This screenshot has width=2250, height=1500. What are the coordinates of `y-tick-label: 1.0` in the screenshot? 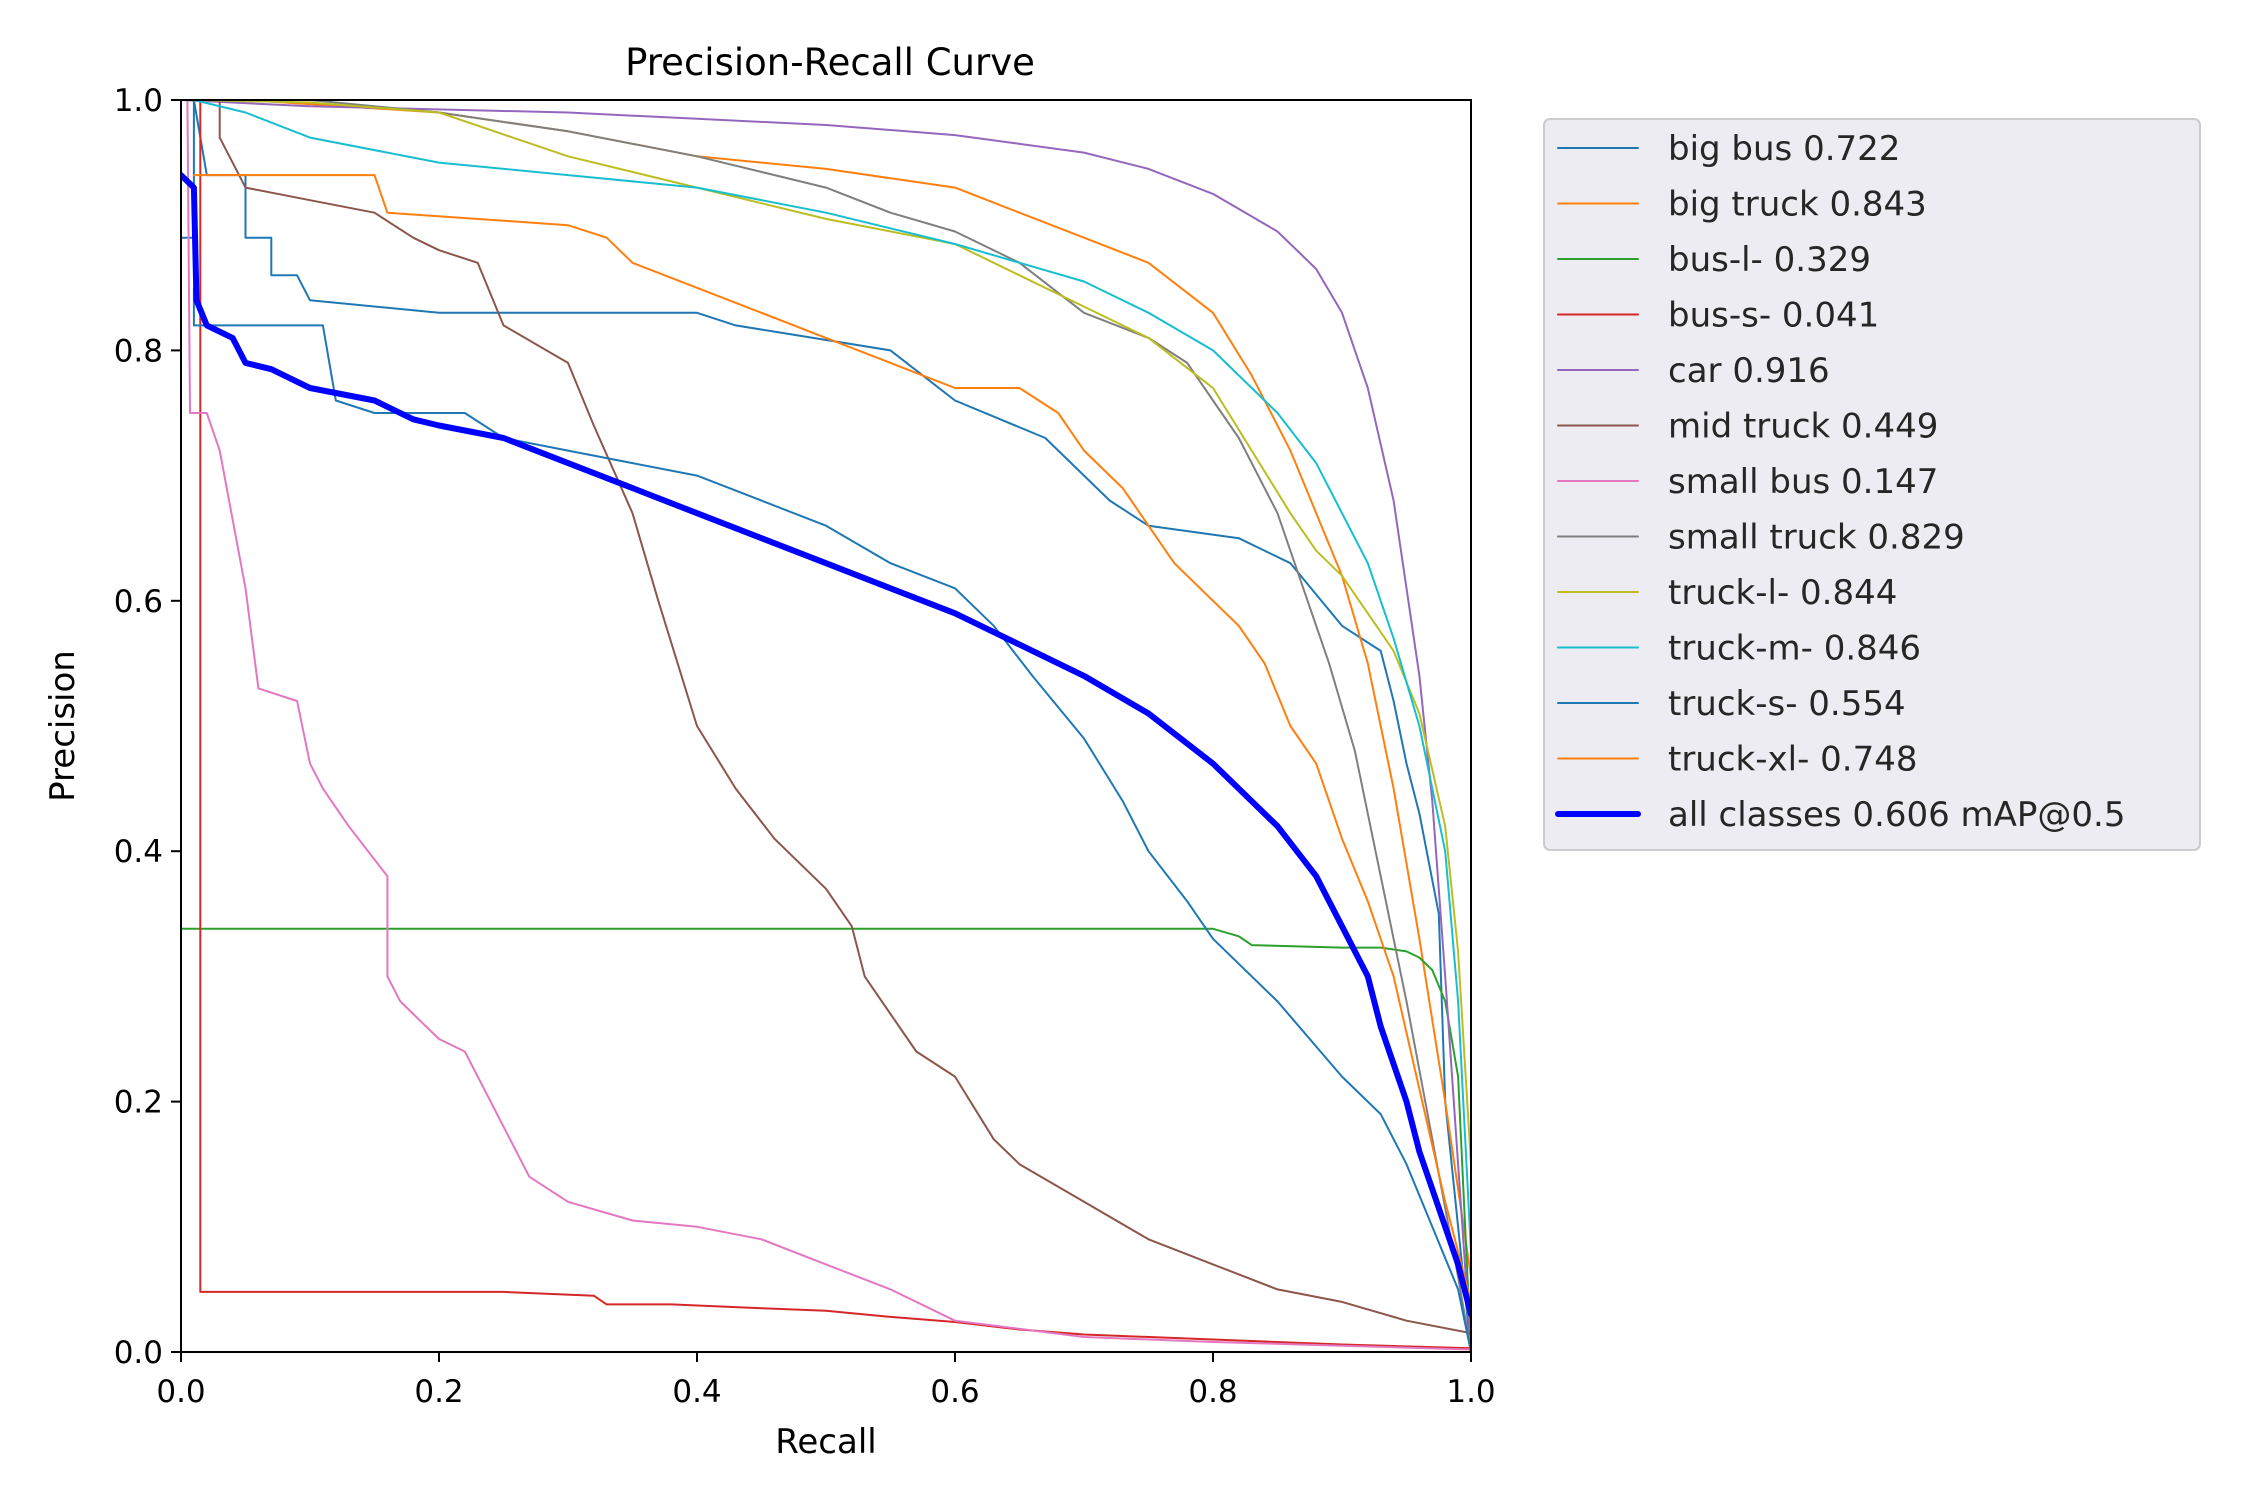 It's located at (138, 101).